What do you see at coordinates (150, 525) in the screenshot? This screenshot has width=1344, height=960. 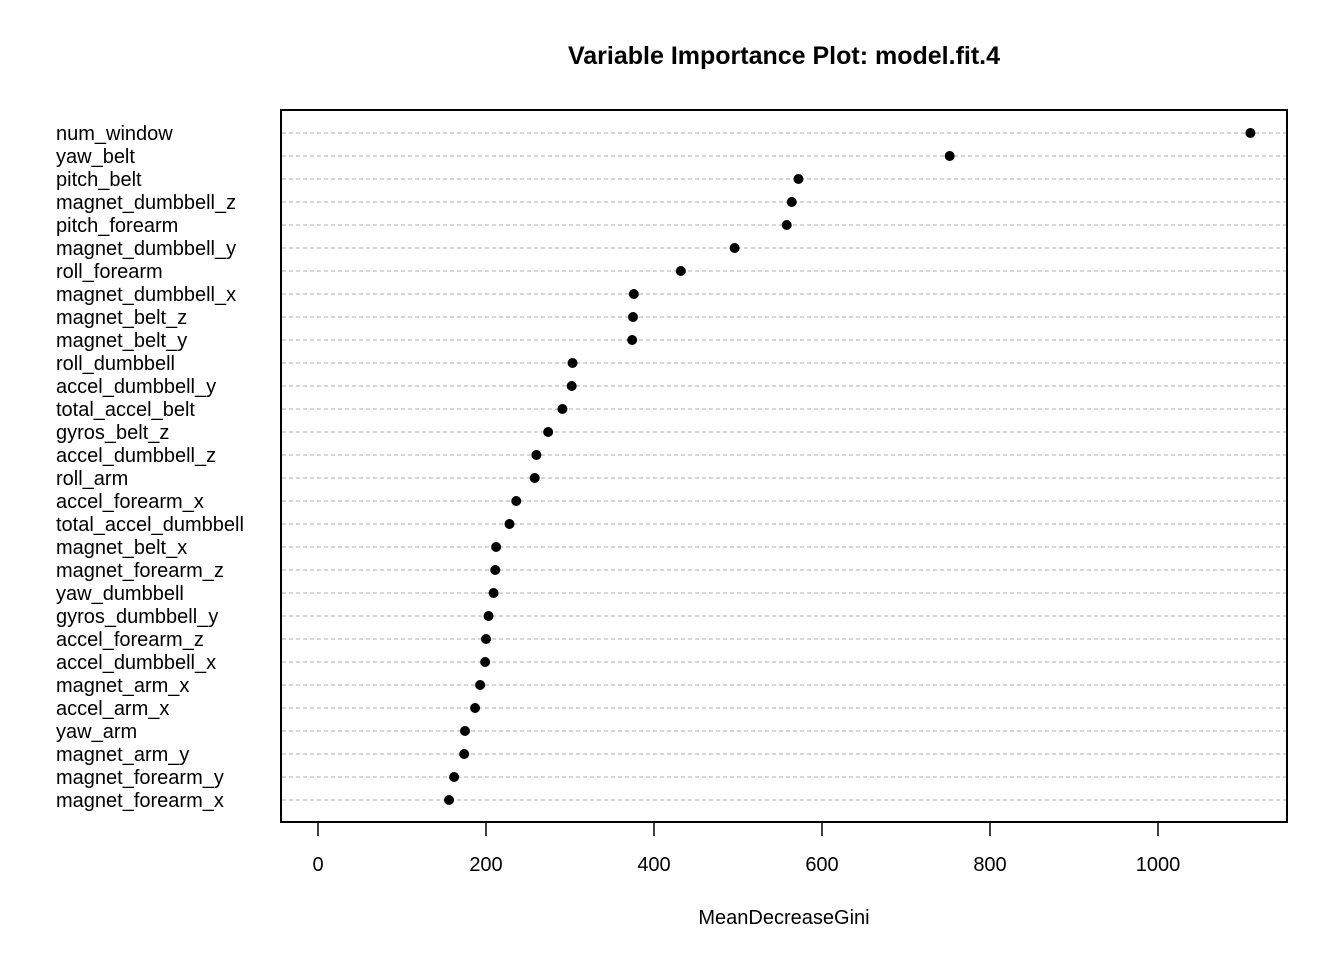 I see `variable-label: total_accel_dumbbell` at bounding box center [150, 525].